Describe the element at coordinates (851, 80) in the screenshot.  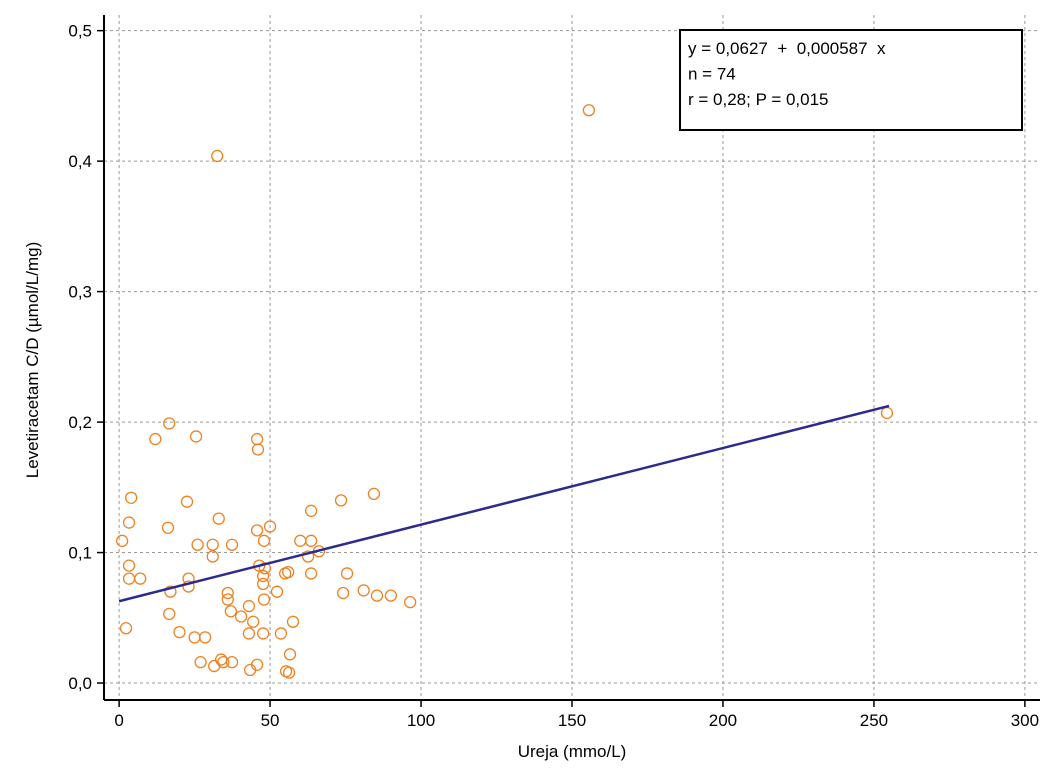
I see `annotation-box` at that location.